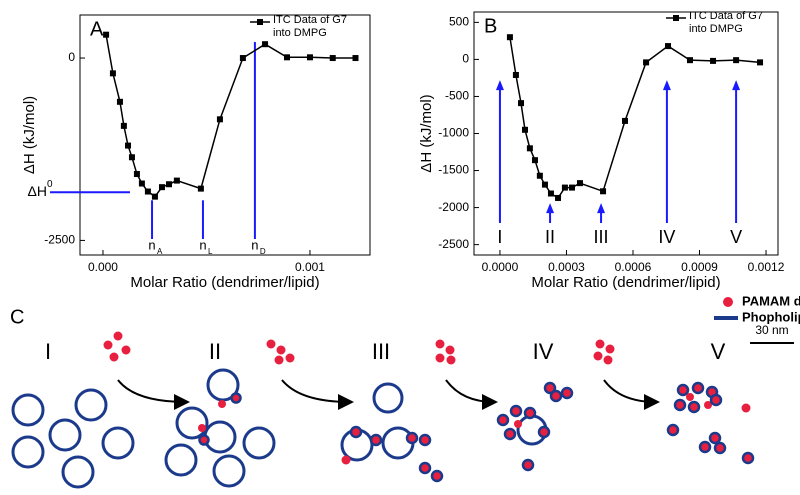  Describe the element at coordinates (550, 237) in the screenshot. I see `arrow-label: II` at that location.